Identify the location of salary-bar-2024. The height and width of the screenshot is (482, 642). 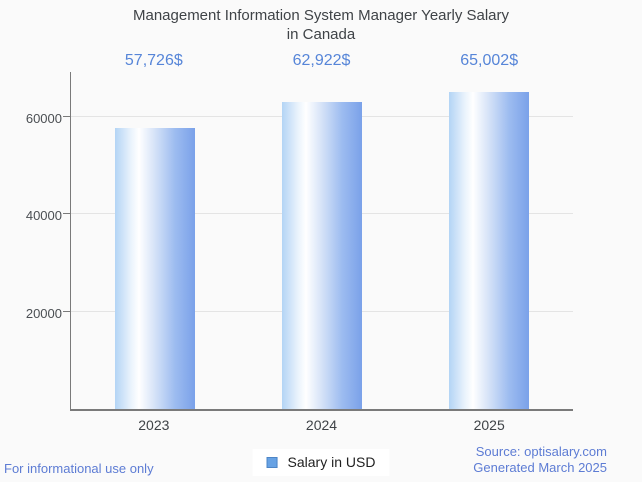
(321, 255).